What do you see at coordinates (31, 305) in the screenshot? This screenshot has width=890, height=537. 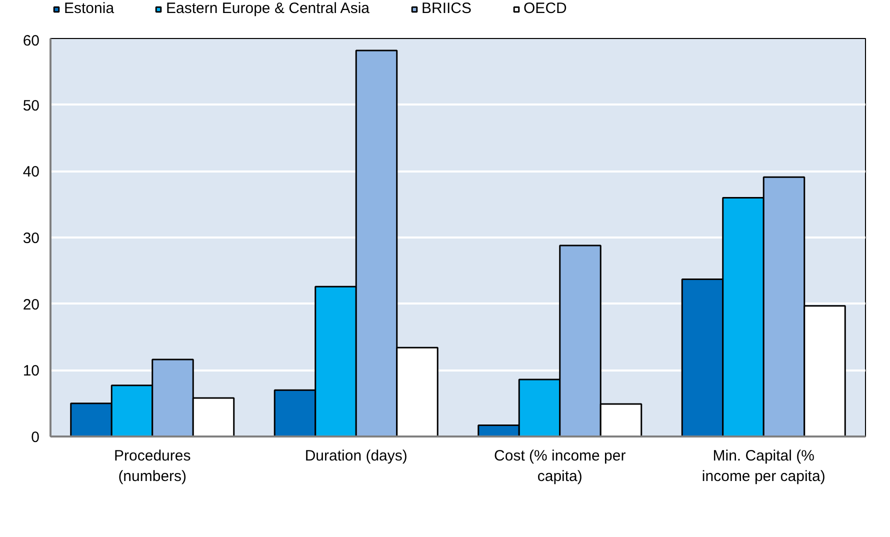 I see `y-tick-label: 20` at bounding box center [31, 305].